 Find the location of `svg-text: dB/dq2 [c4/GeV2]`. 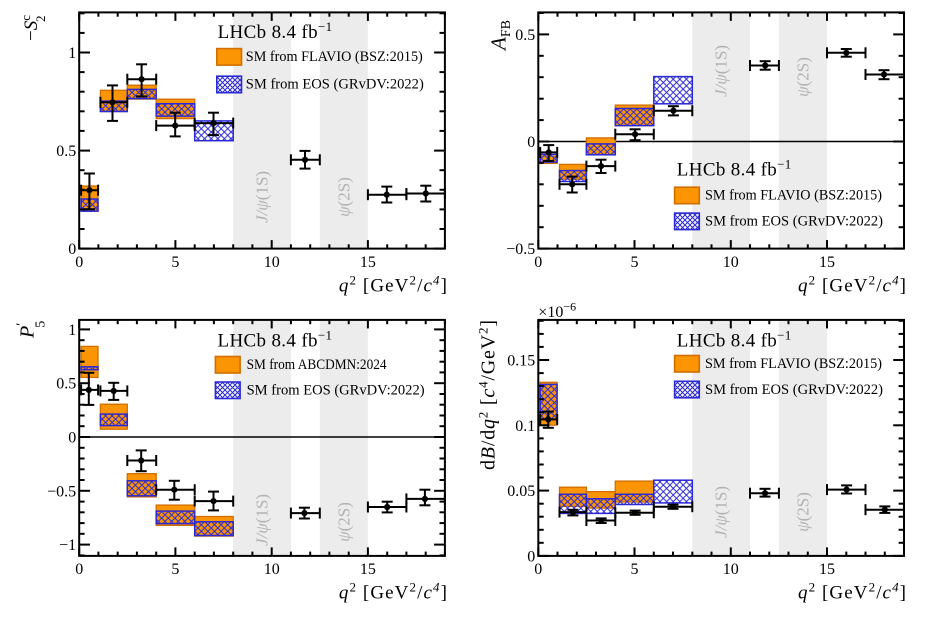

svg-text: dB/dq2 [c4/GeV2] is located at coordinates (488, 395).